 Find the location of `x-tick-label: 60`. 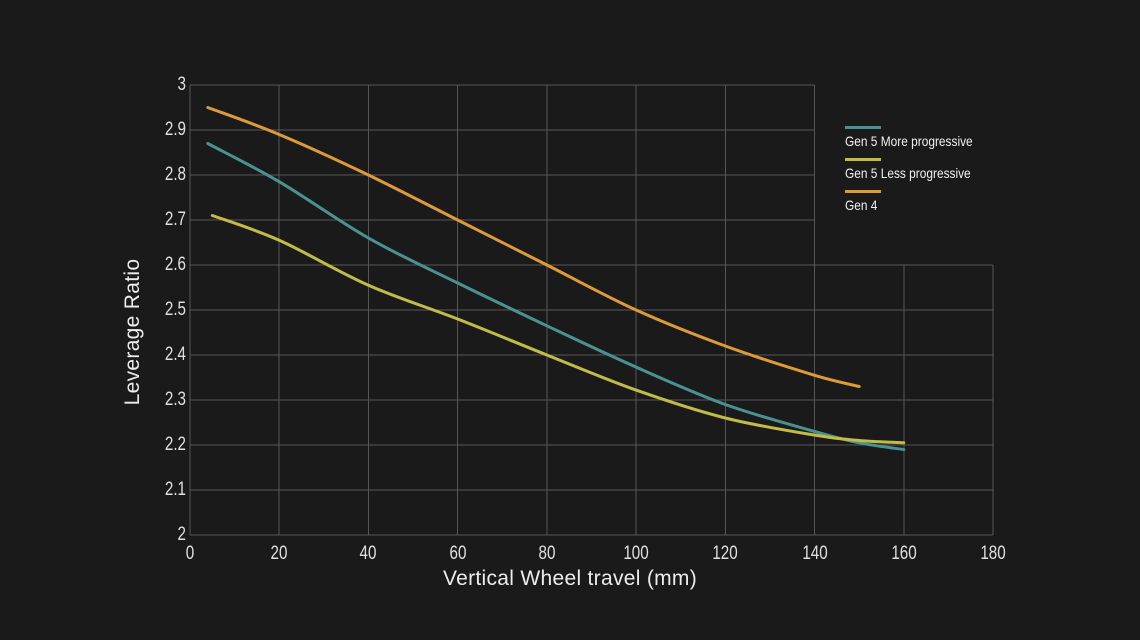

x-tick-label: 60 is located at coordinates (458, 553).